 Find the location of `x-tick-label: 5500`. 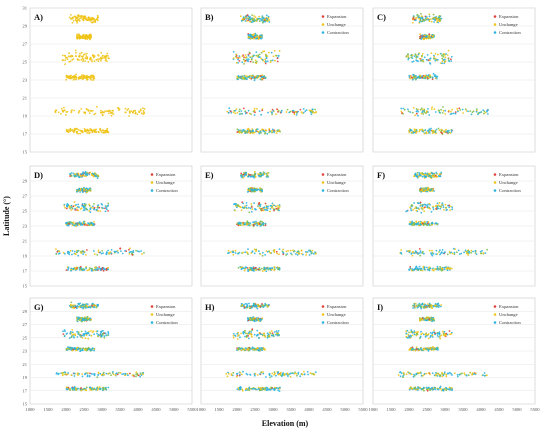

x-tick-label: 5500 is located at coordinates (535, 409).